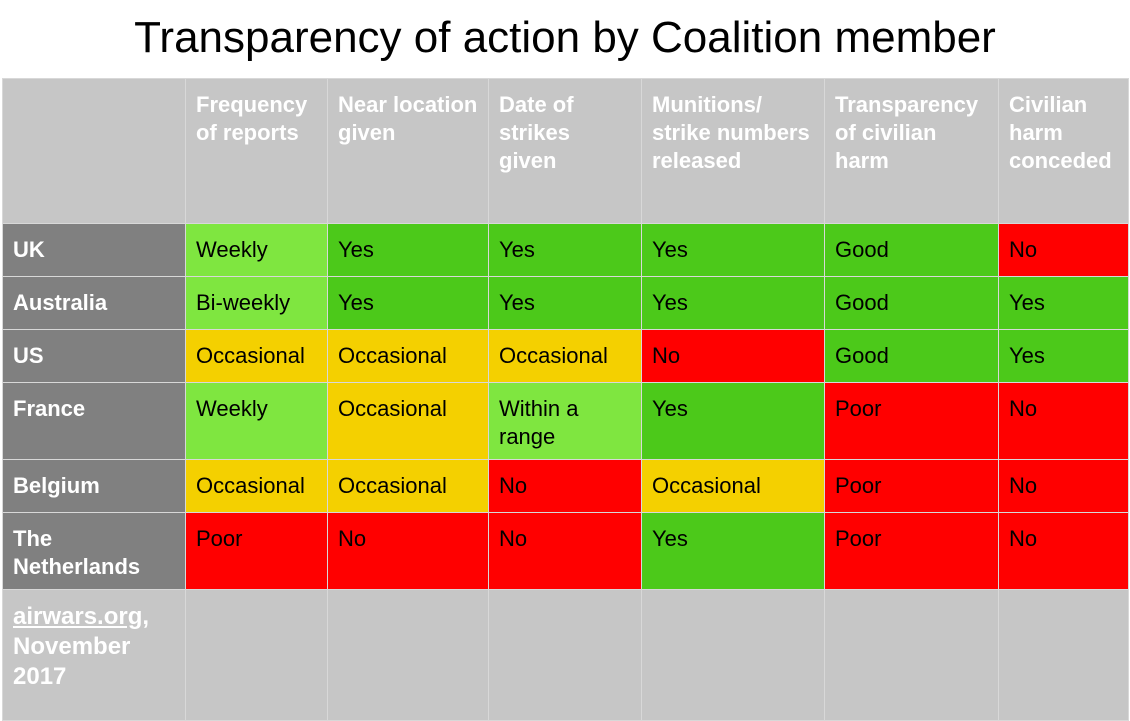 The width and height of the screenshot is (1130, 721). Describe the element at coordinates (94, 551) in the screenshot. I see `row-label: The Netherlands` at that location.